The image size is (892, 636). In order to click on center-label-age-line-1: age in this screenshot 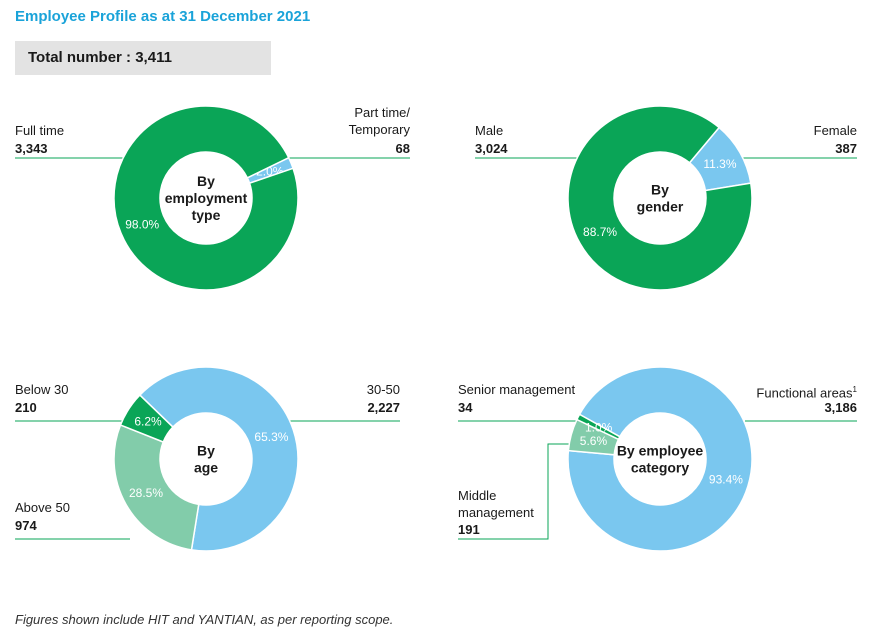, I will do `click(206, 468)`.